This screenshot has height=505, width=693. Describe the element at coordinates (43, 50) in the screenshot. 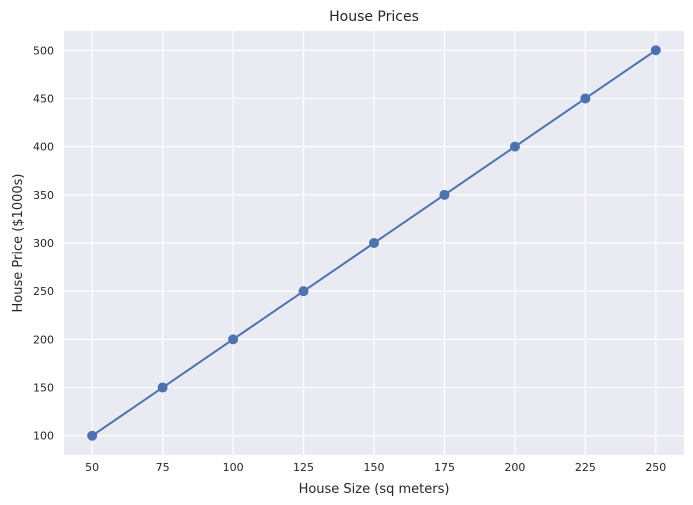

I see `y-tick-label: 500` at that location.